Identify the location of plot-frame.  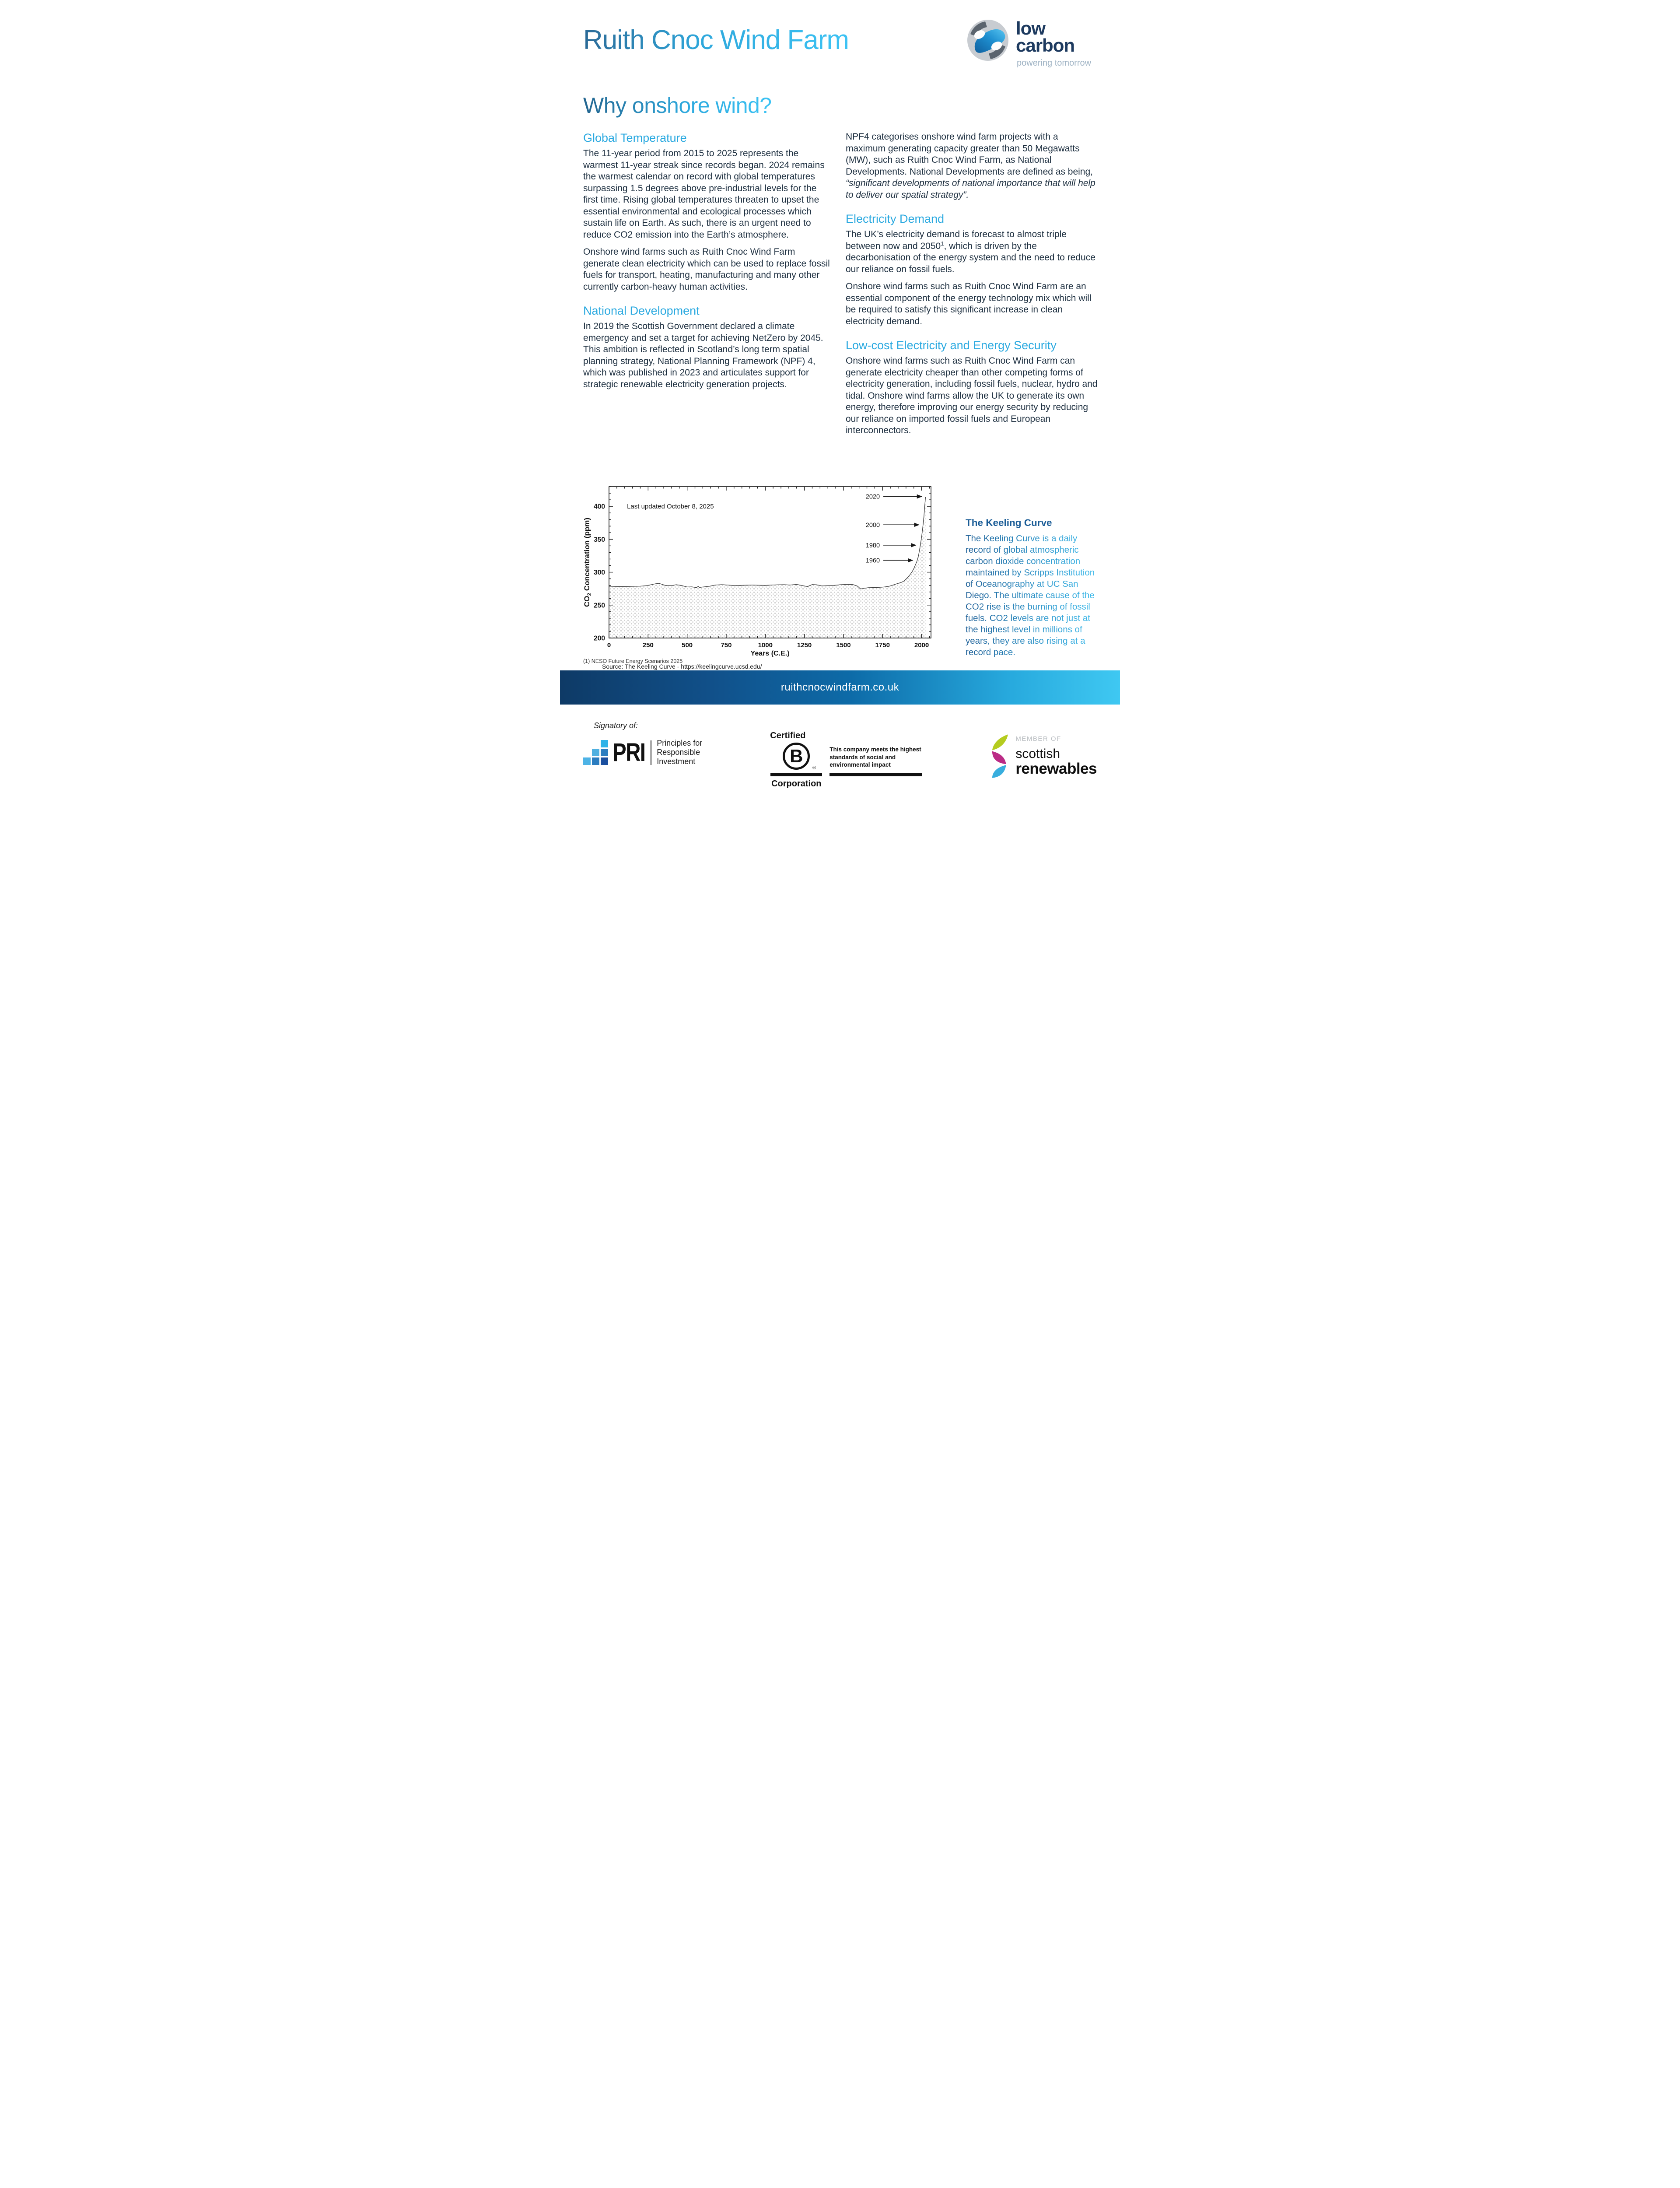
(770, 562).